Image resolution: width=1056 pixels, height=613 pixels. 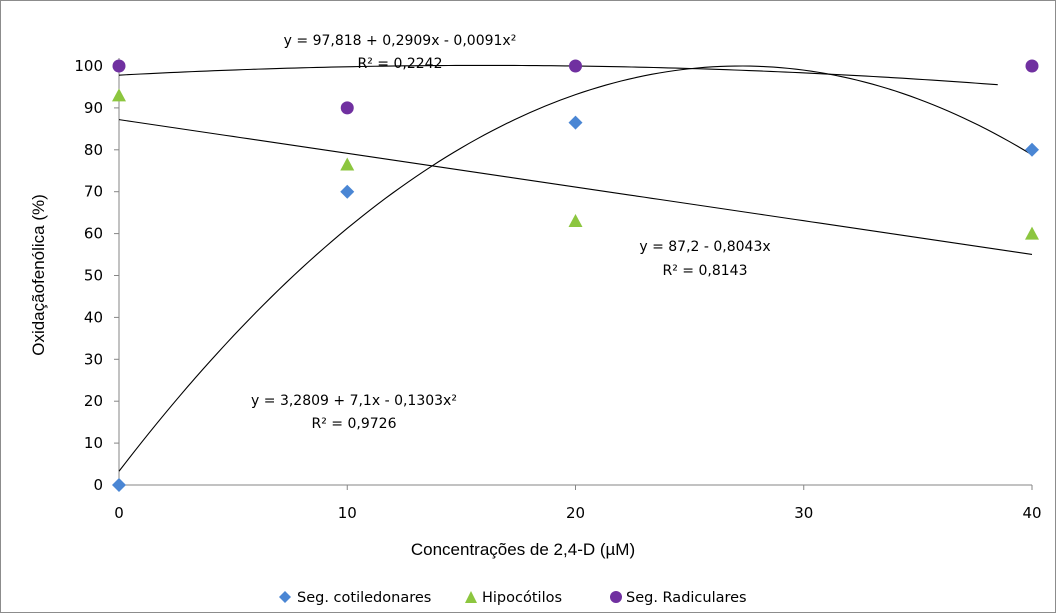 I want to click on trendline-2-equation: y = 87,2 - 0,8043x, so click(x=704, y=247).